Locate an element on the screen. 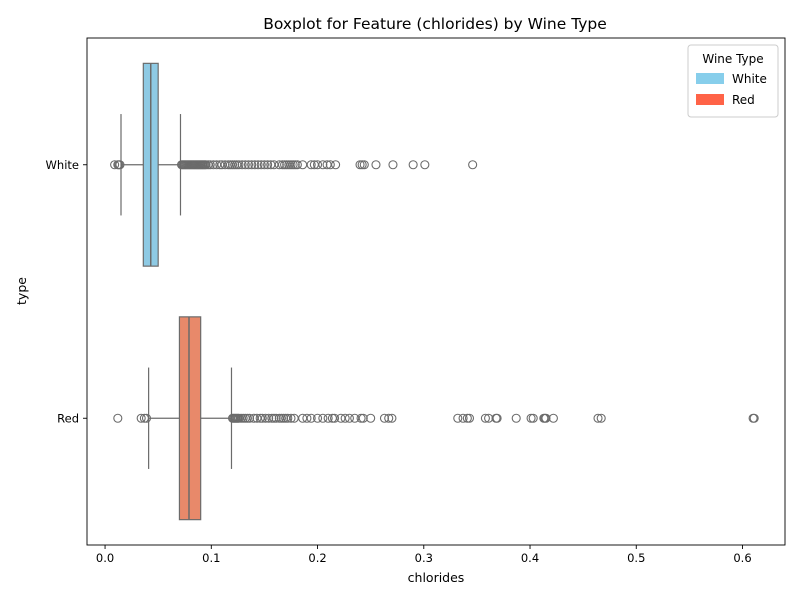  x-tick-label: 0.5 is located at coordinates (636, 558).